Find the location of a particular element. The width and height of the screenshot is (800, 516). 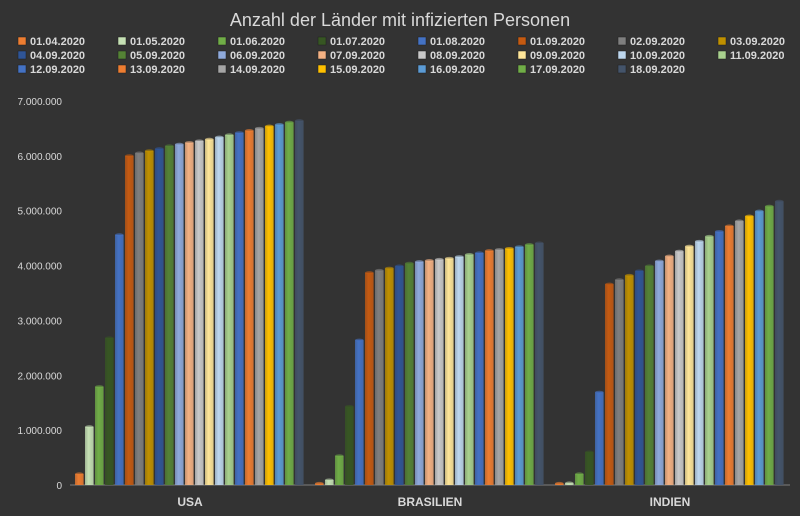

bar-cap-usa-11-09-2020 is located at coordinates (229, 135).